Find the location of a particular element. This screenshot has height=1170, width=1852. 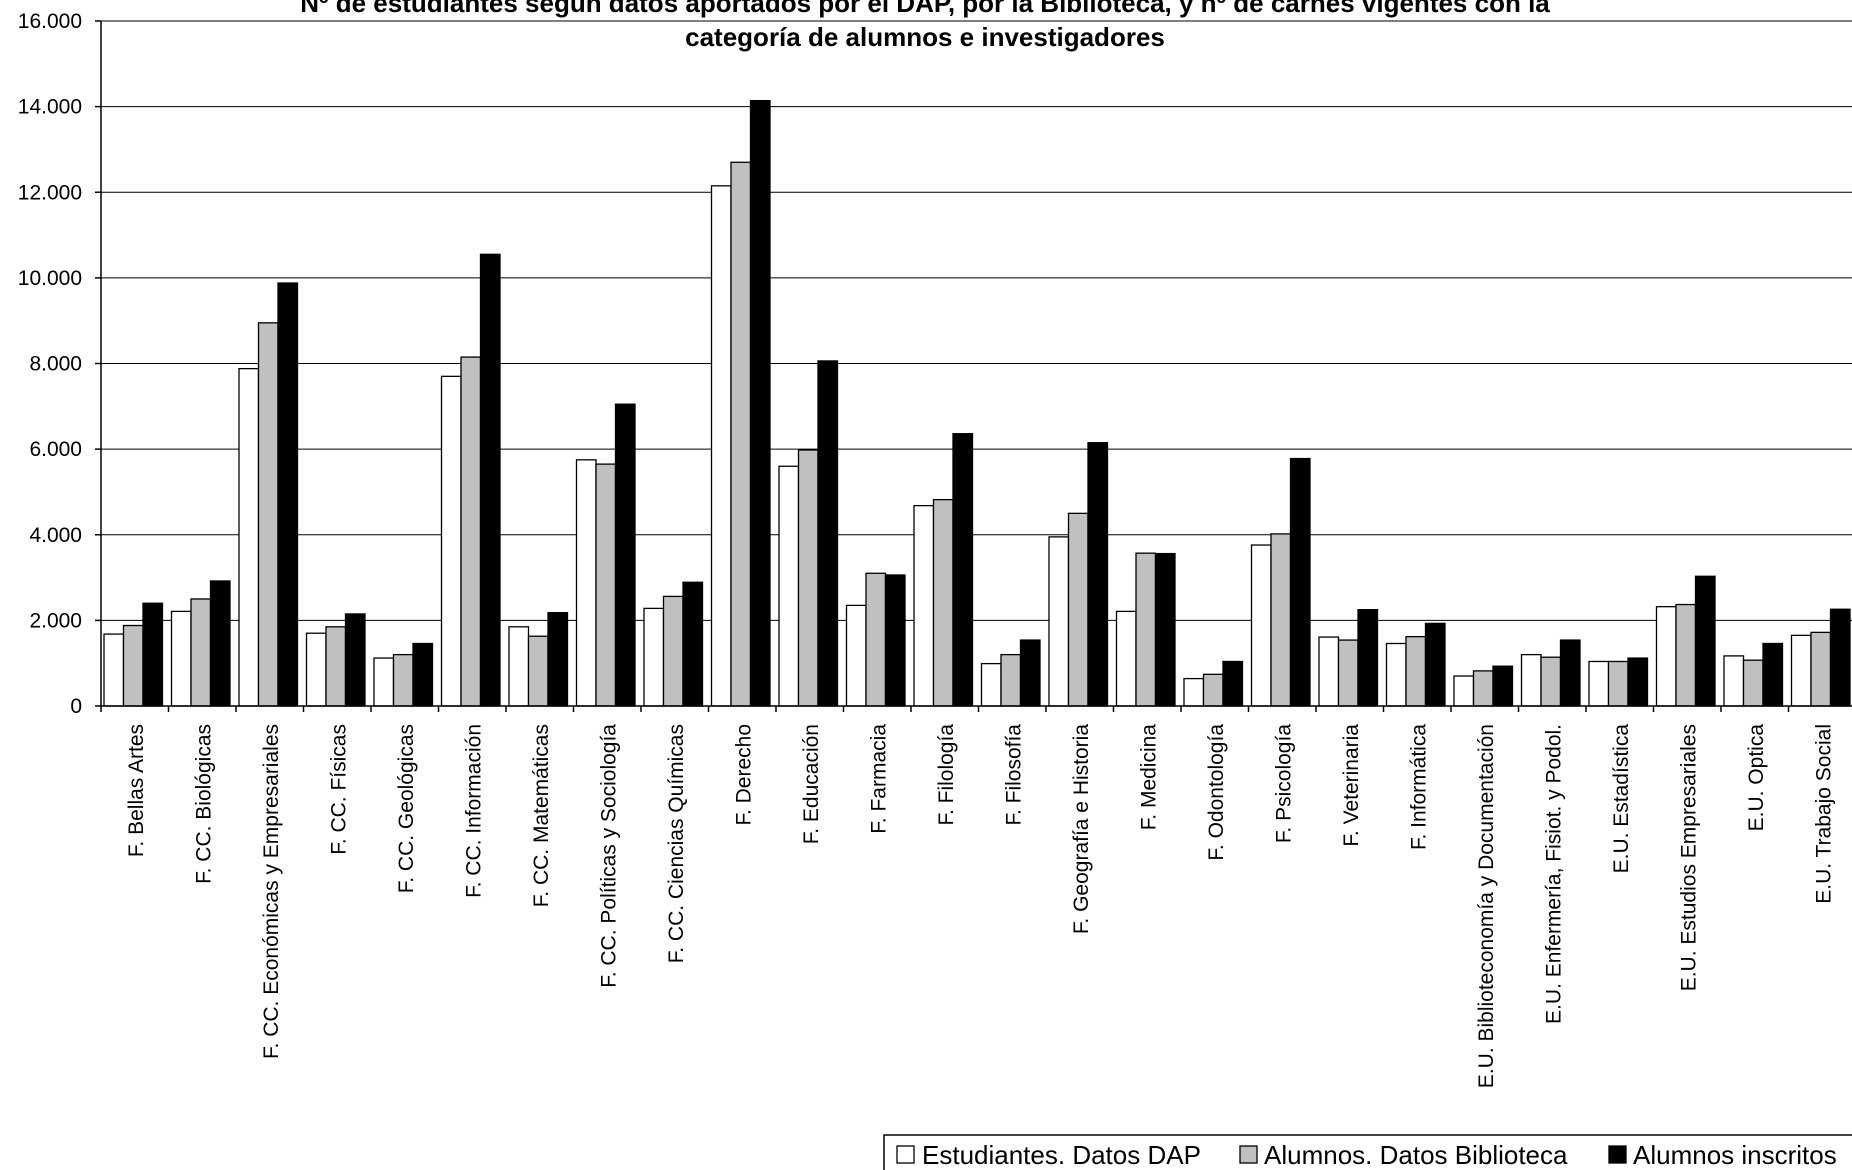

legend-swatch-inscritos is located at coordinates (1617, 1154).